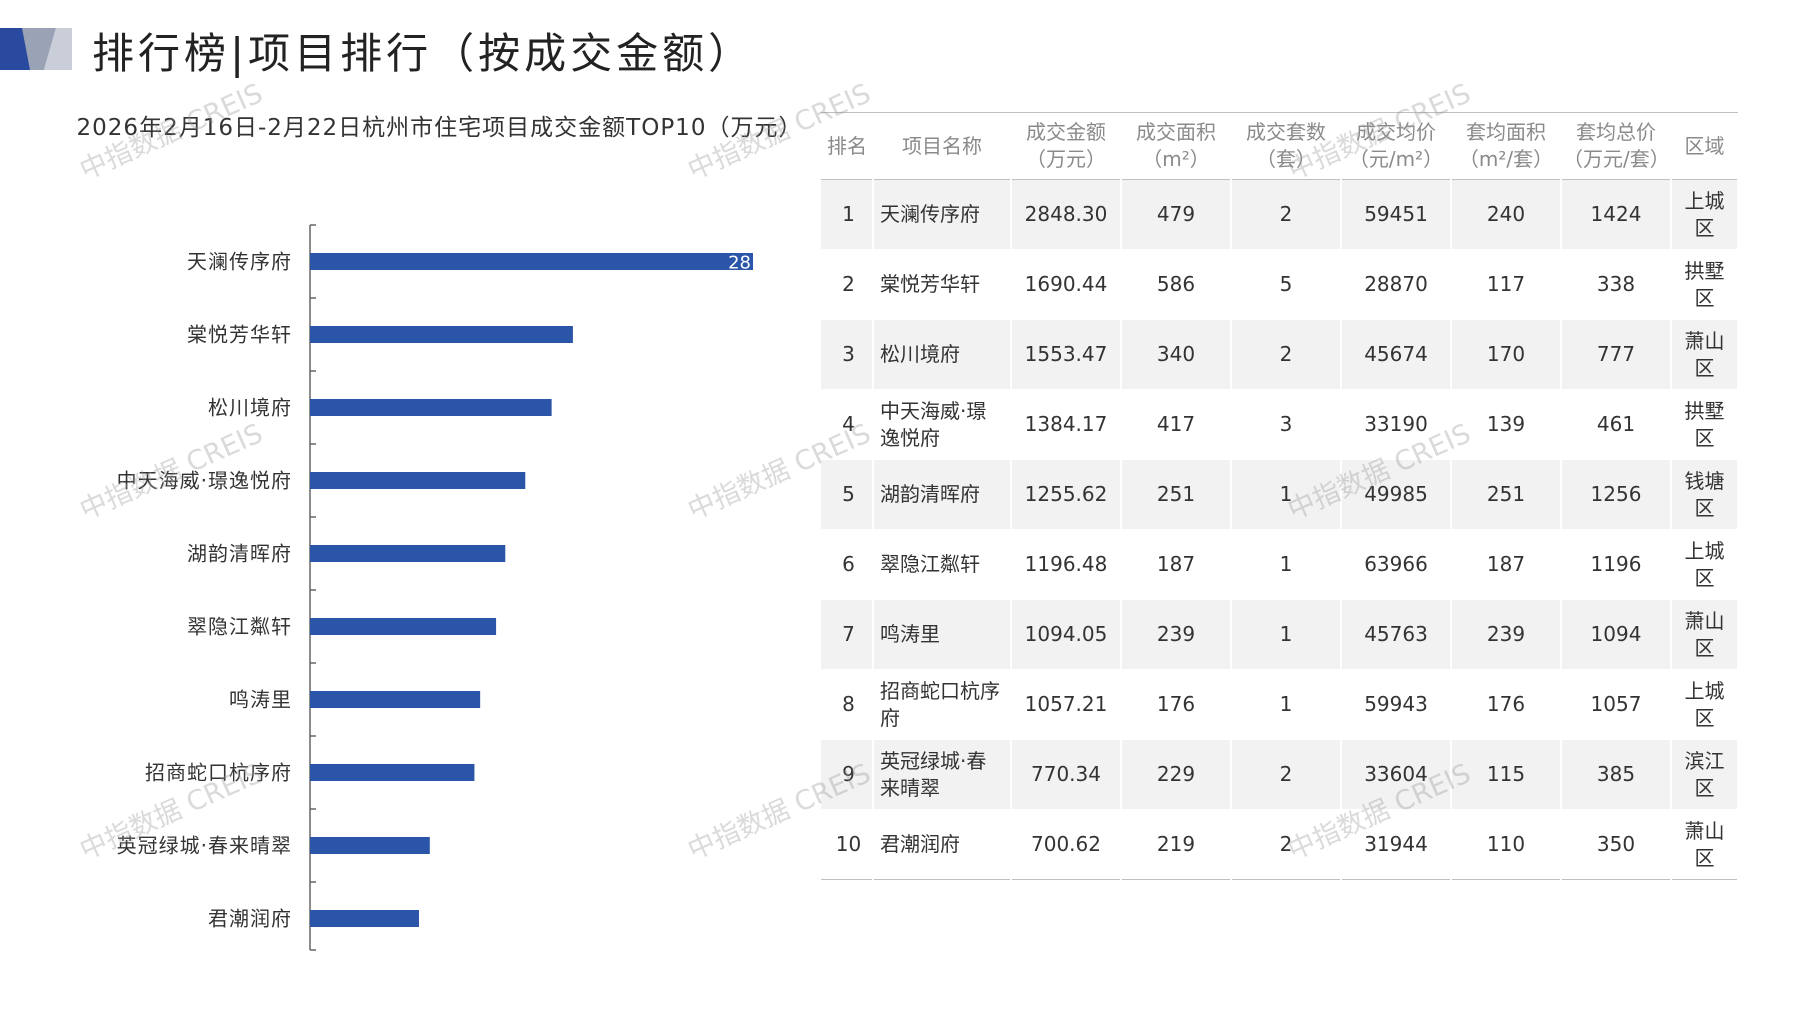  I want to click on table-cell-name: 君潮润府, so click(942, 844).